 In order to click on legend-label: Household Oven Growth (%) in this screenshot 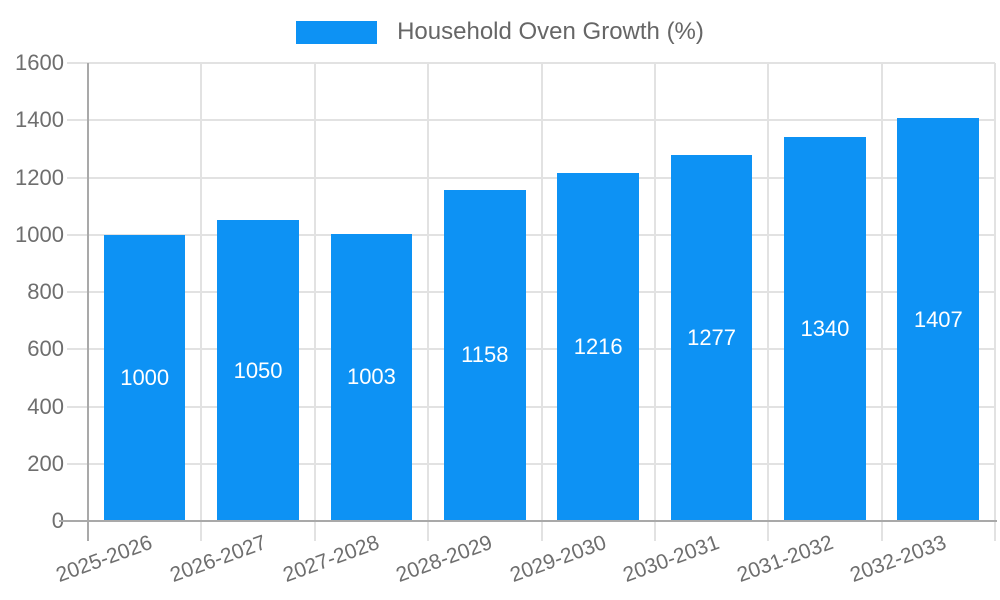, I will do `click(550, 31)`.